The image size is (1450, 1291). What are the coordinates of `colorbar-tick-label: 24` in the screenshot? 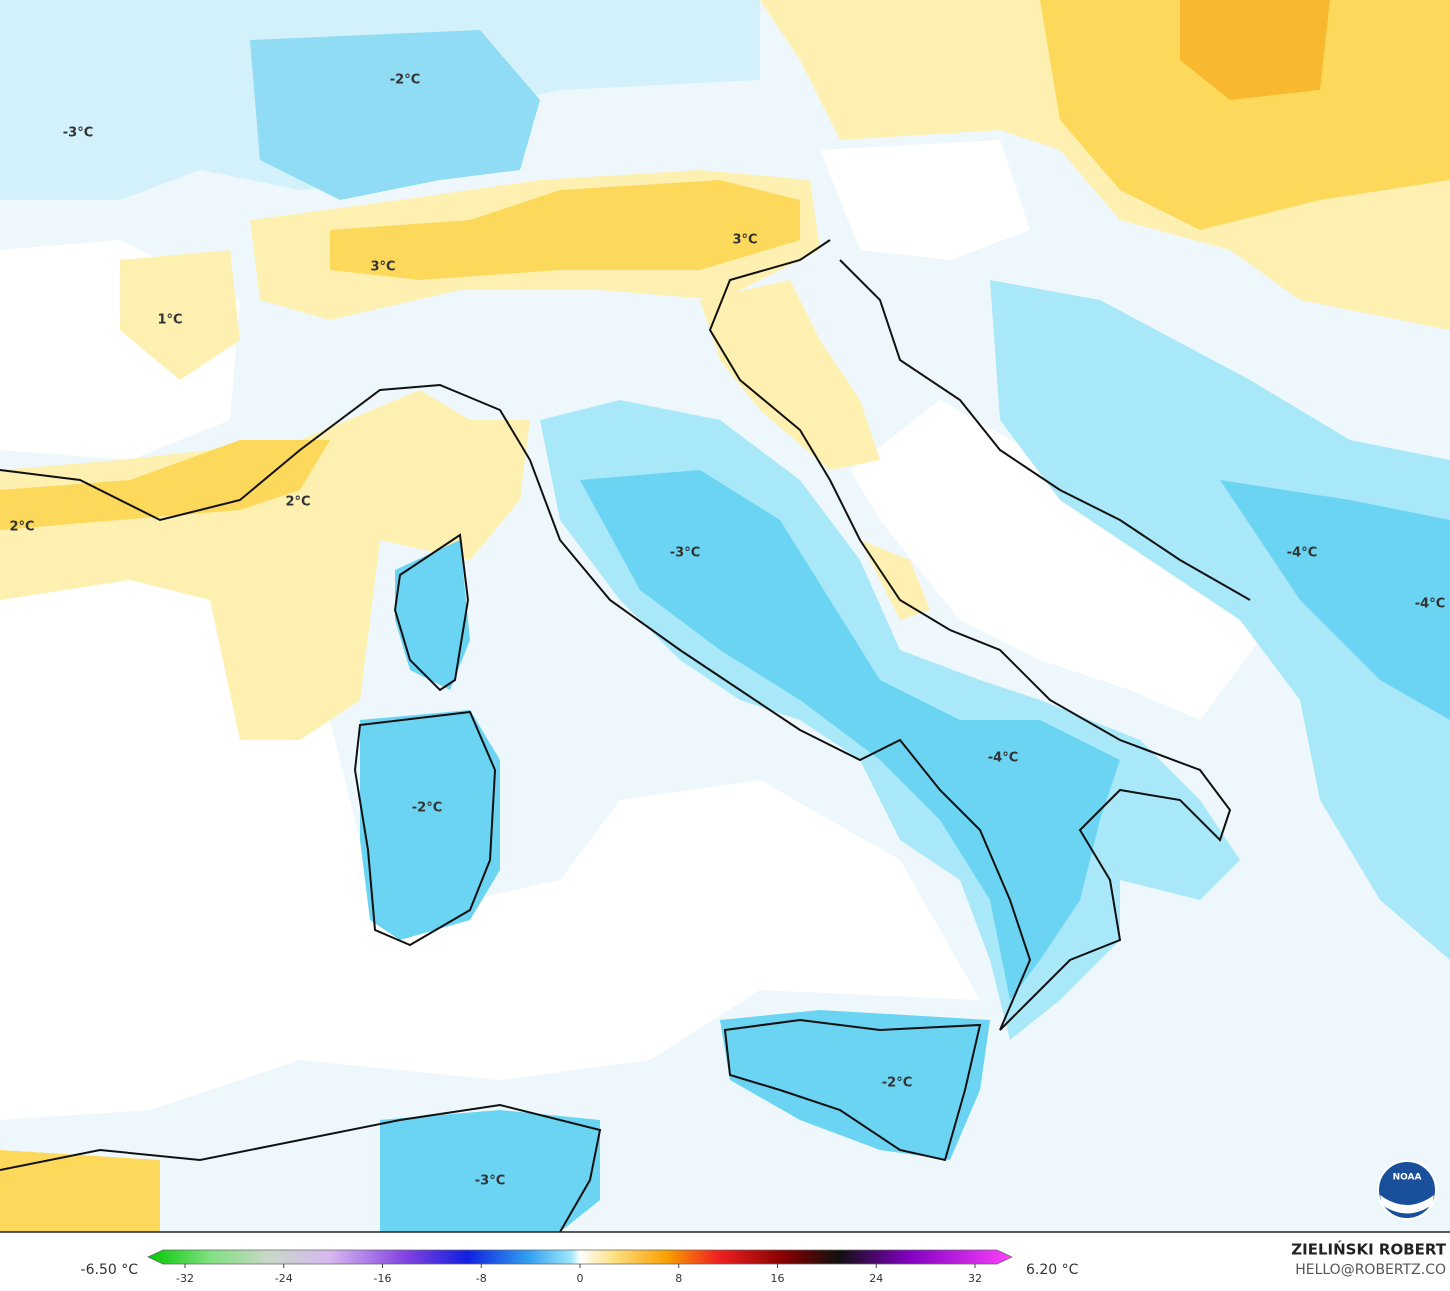 It's located at (876, 1278).